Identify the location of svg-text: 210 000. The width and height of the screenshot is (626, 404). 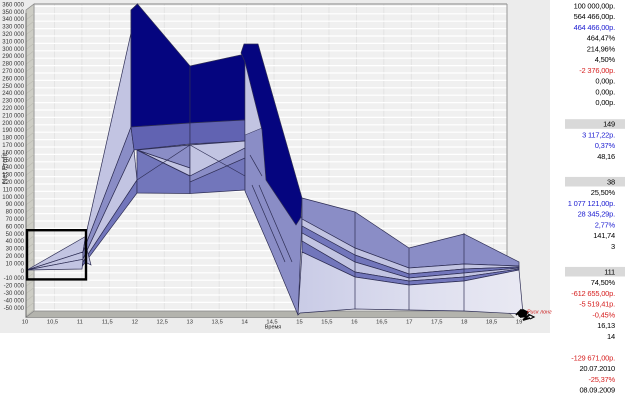
(13, 116).